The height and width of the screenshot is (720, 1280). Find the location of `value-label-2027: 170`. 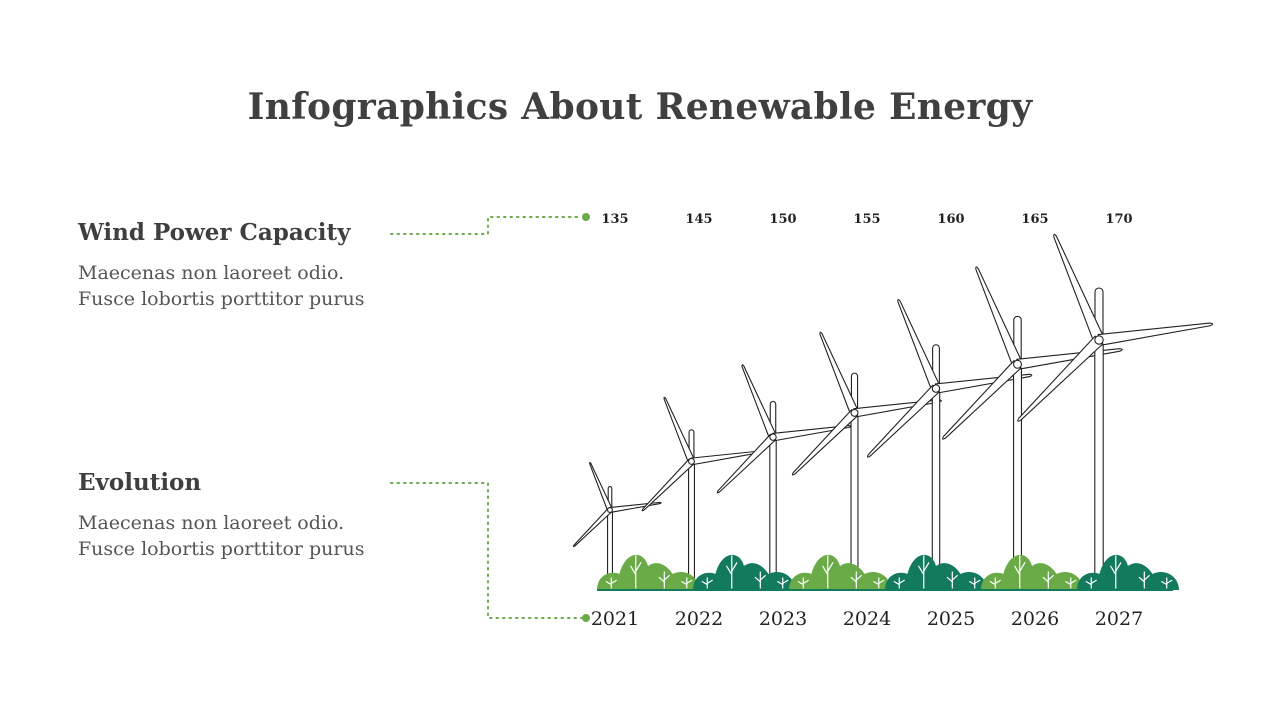

value-label-2027: 170 is located at coordinates (1118, 219).